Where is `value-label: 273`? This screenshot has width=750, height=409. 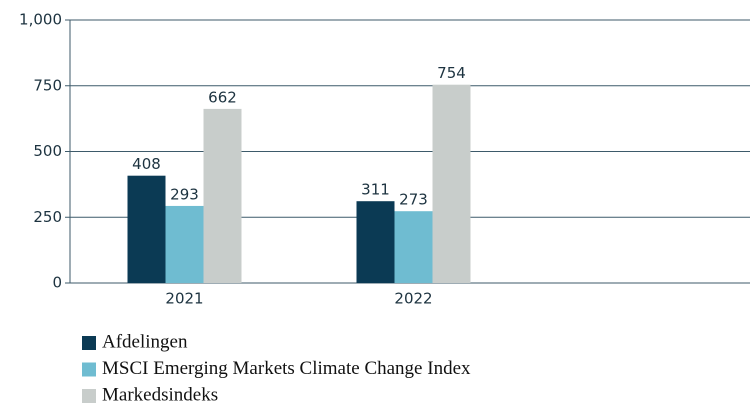
value-label: 273 is located at coordinates (413, 200).